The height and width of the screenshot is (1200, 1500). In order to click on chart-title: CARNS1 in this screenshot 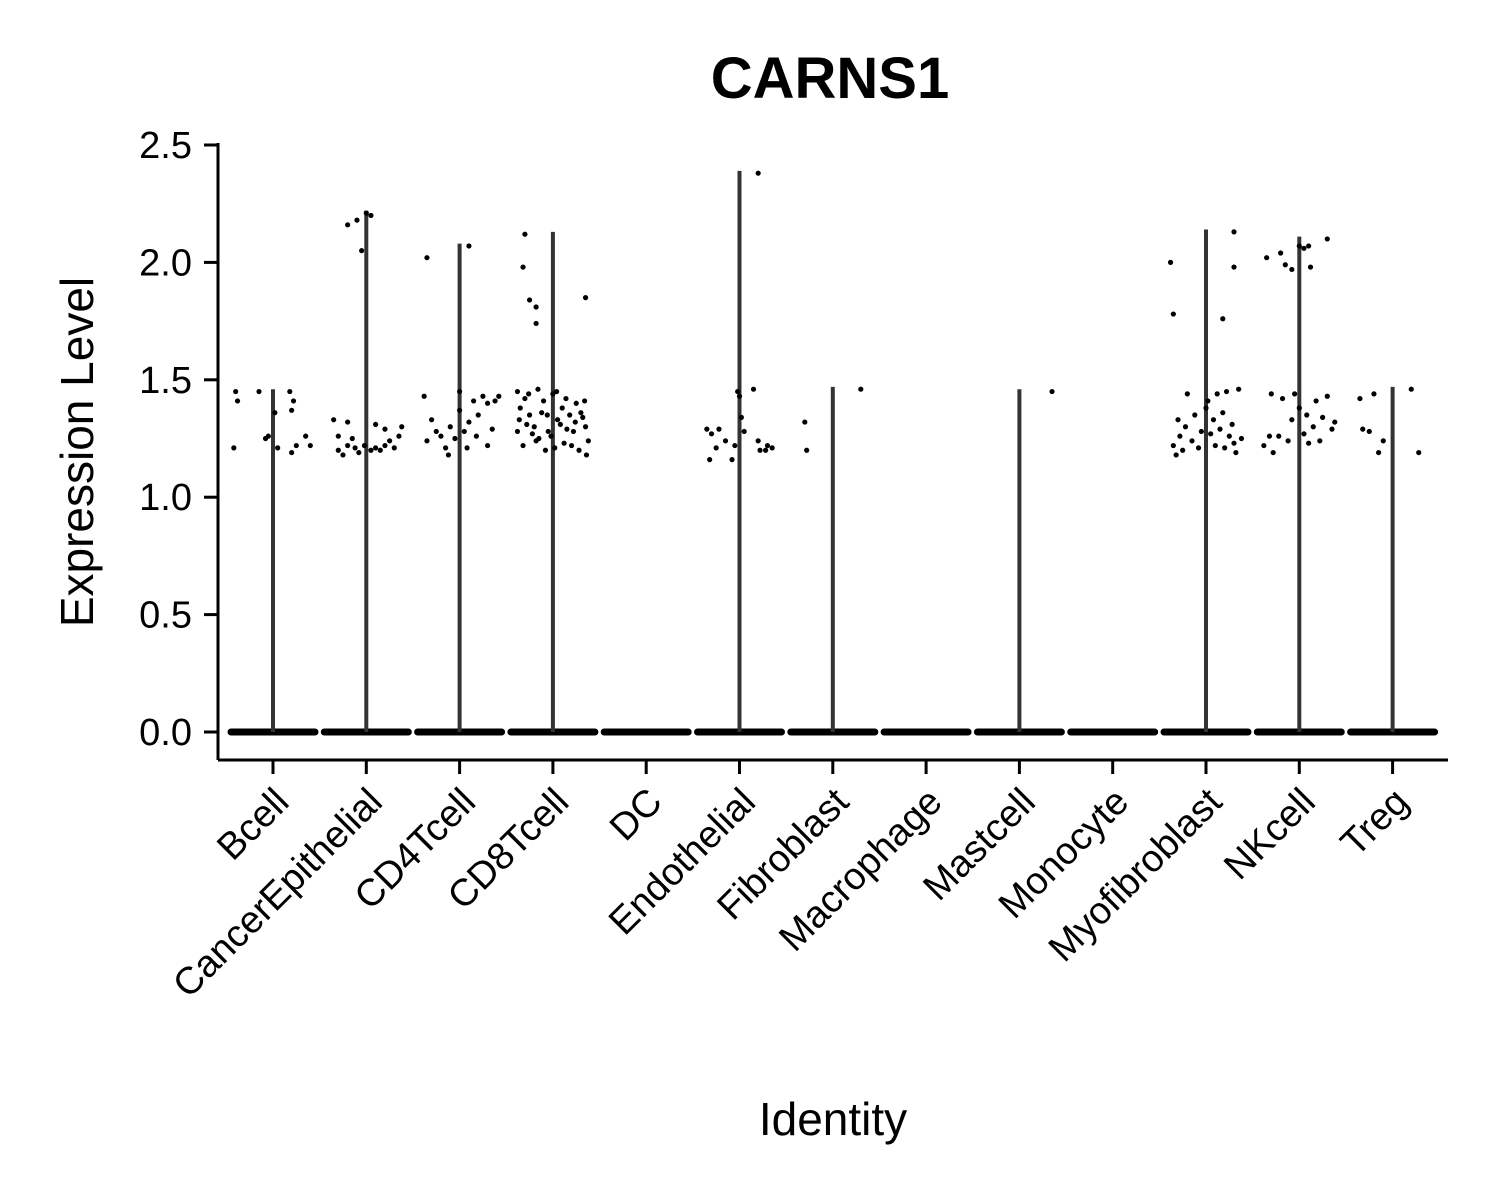, I will do `click(830, 78)`.